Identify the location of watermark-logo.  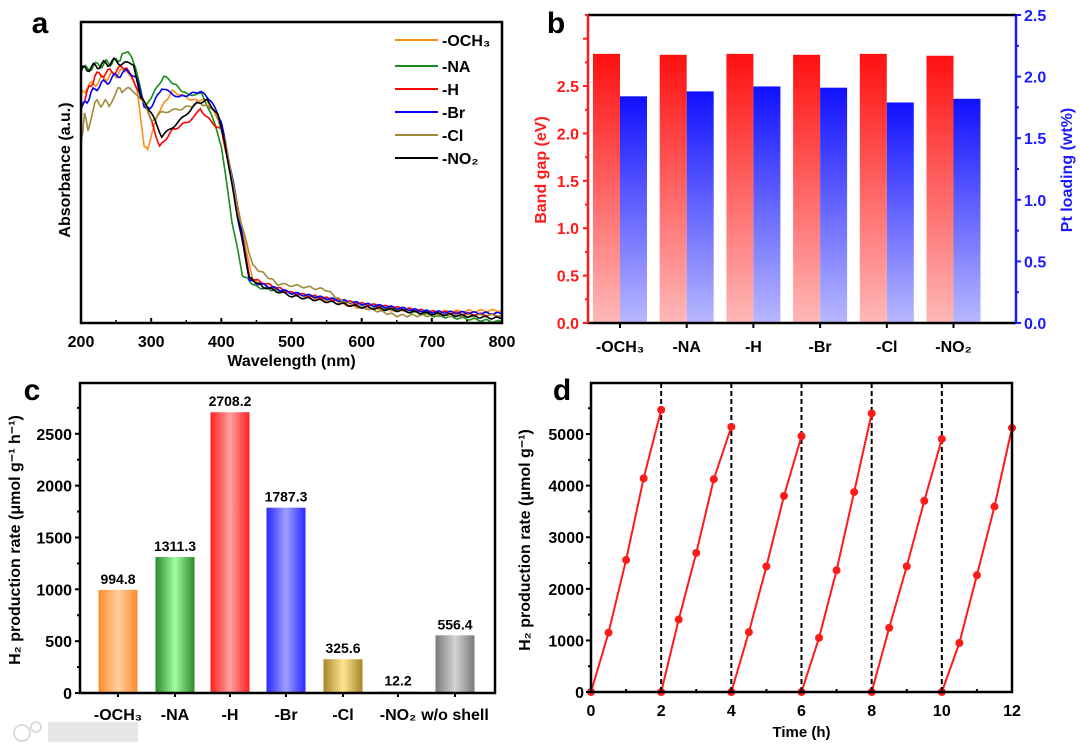
(75, 731).